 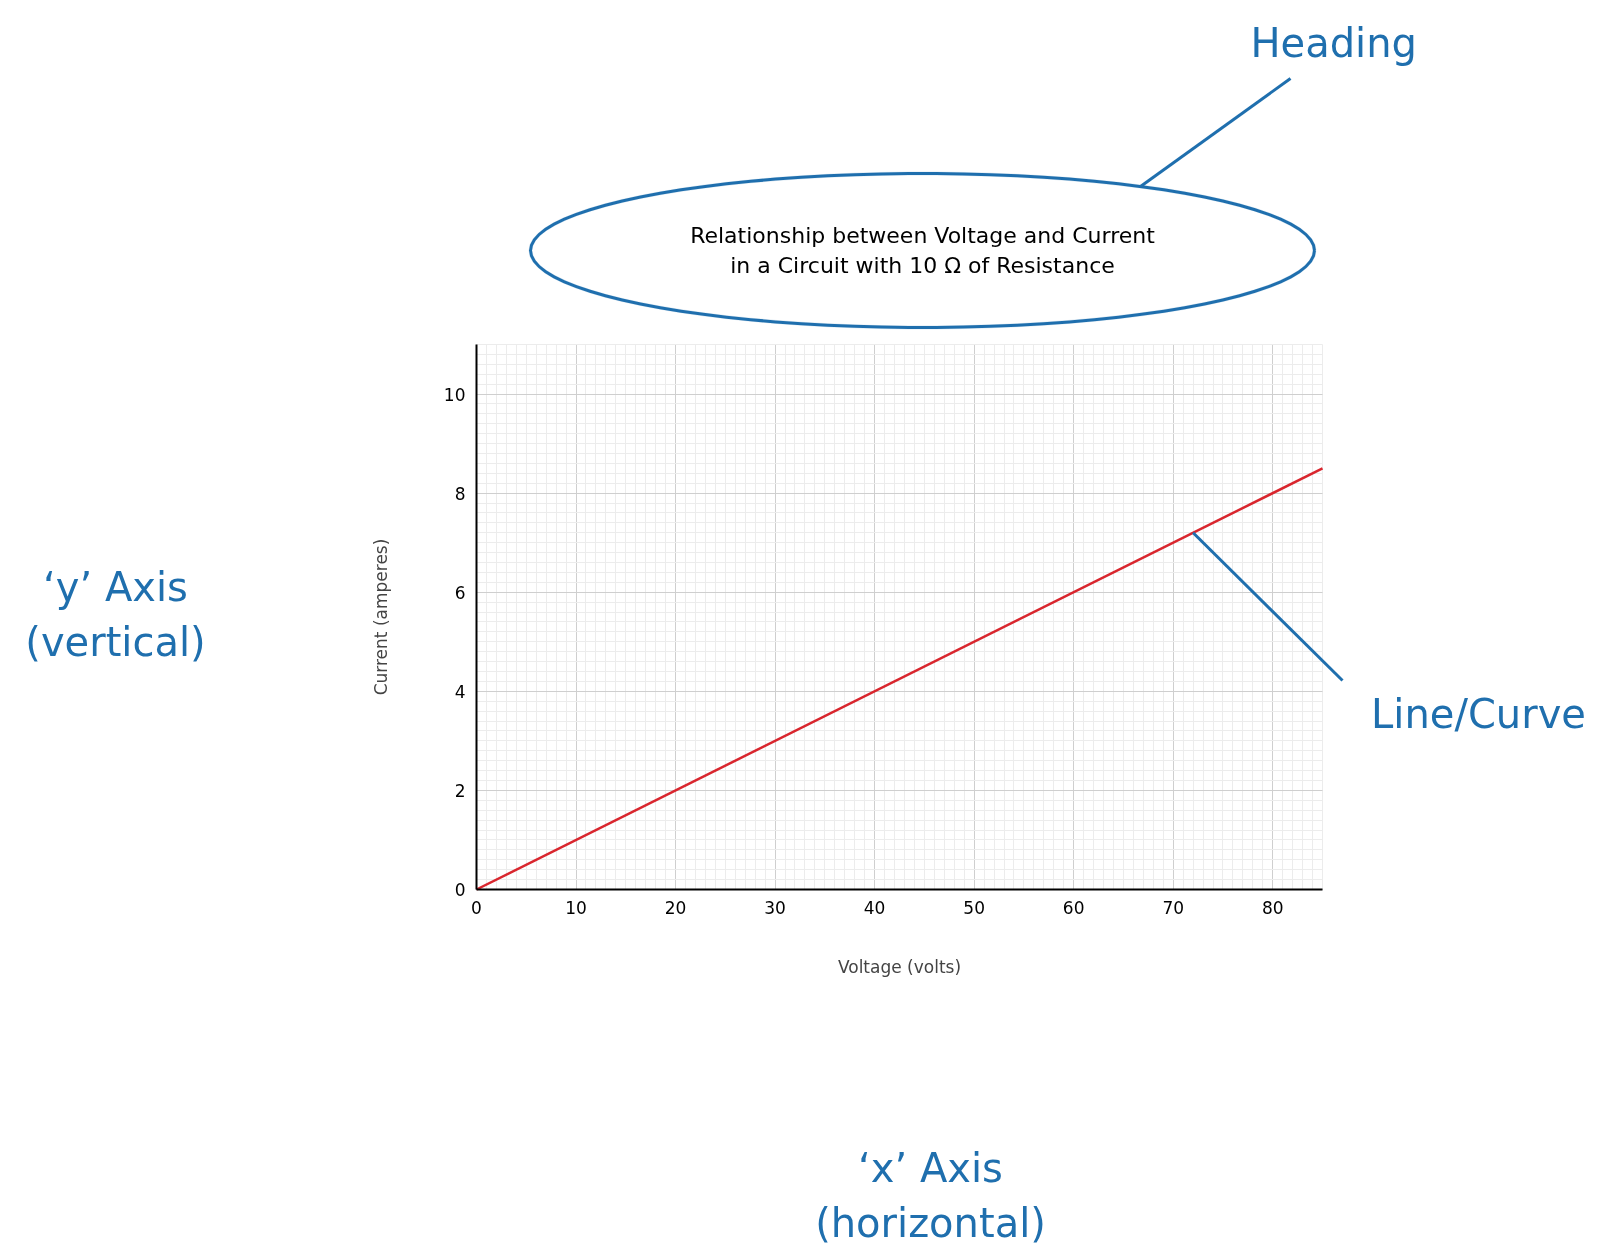 What do you see at coordinates (460, 592) in the screenshot?
I see `y-tick-label: 6` at bounding box center [460, 592].